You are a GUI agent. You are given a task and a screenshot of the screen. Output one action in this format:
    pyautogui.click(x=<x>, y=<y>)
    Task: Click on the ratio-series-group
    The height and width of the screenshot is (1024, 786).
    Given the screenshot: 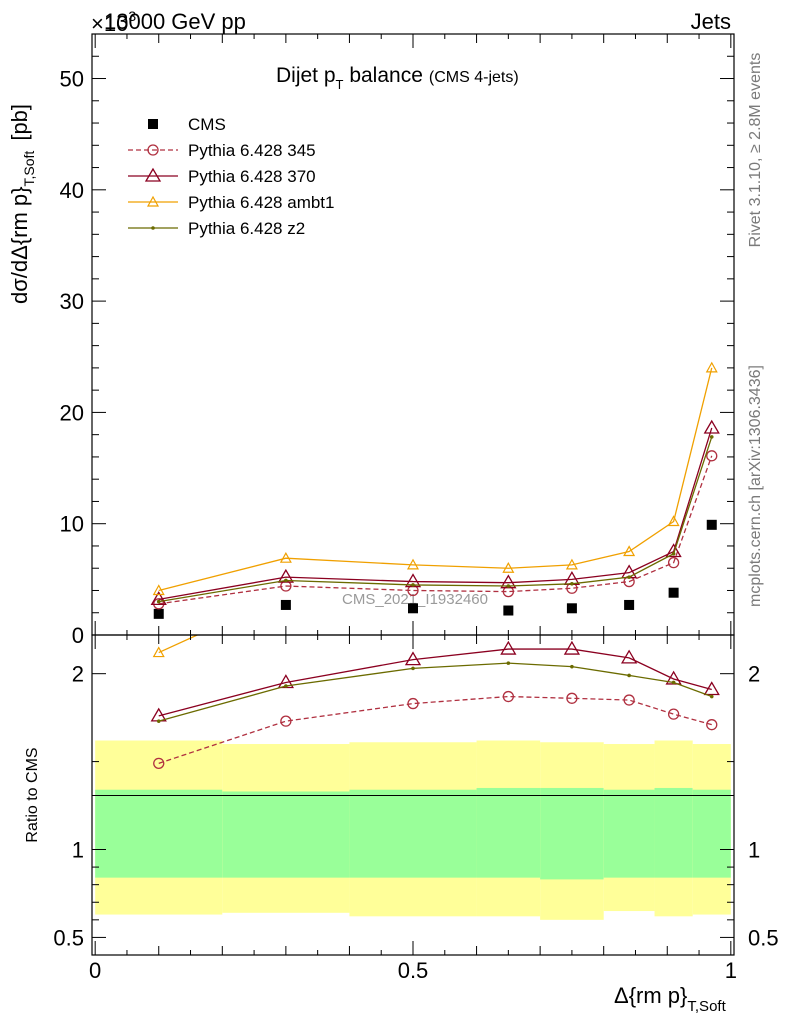 What is the action you would take?
    pyautogui.click(x=435, y=684)
    